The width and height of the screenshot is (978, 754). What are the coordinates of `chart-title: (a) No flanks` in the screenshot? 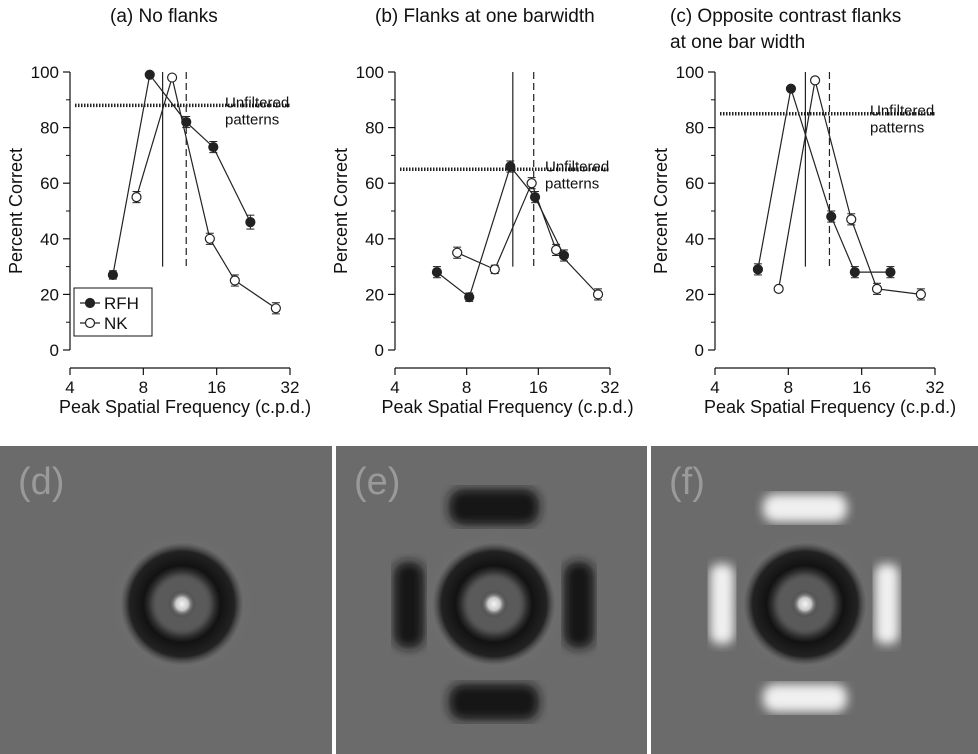 It's located at (164, 16).